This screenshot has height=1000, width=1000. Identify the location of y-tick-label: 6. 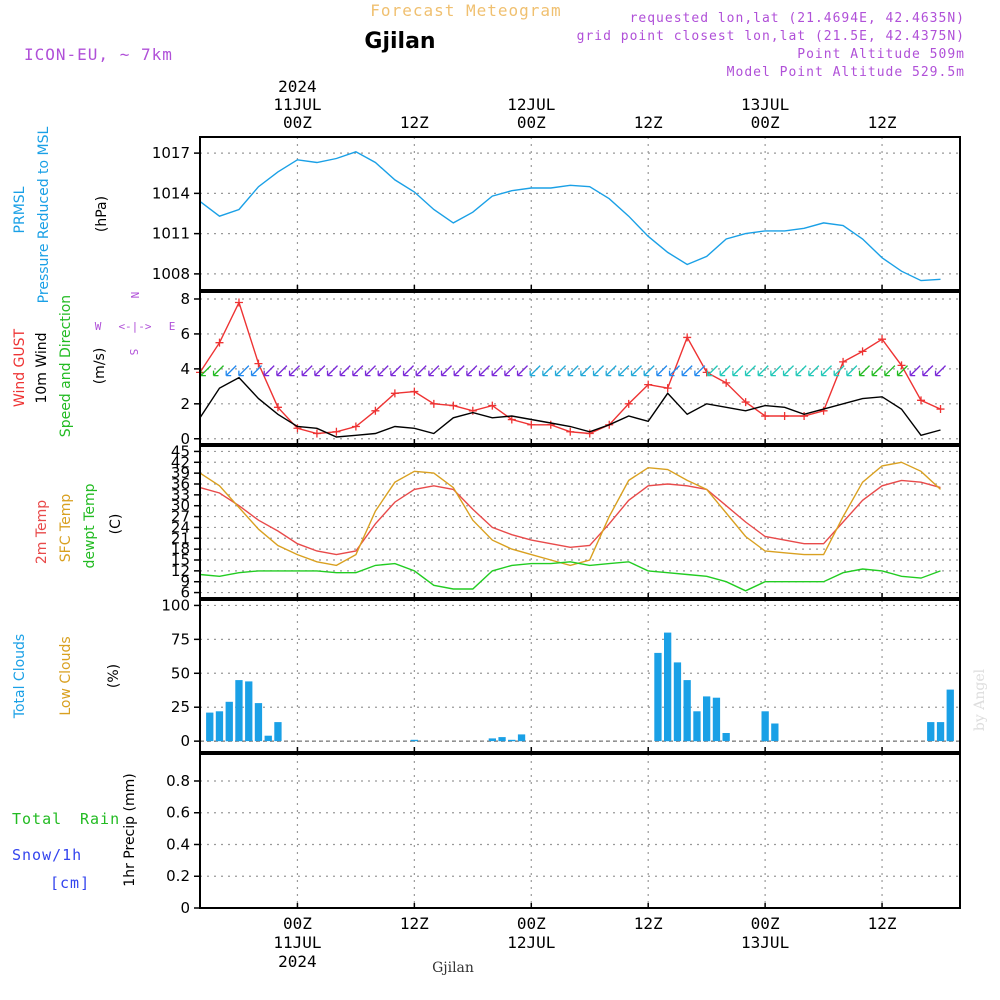
(185, 334).